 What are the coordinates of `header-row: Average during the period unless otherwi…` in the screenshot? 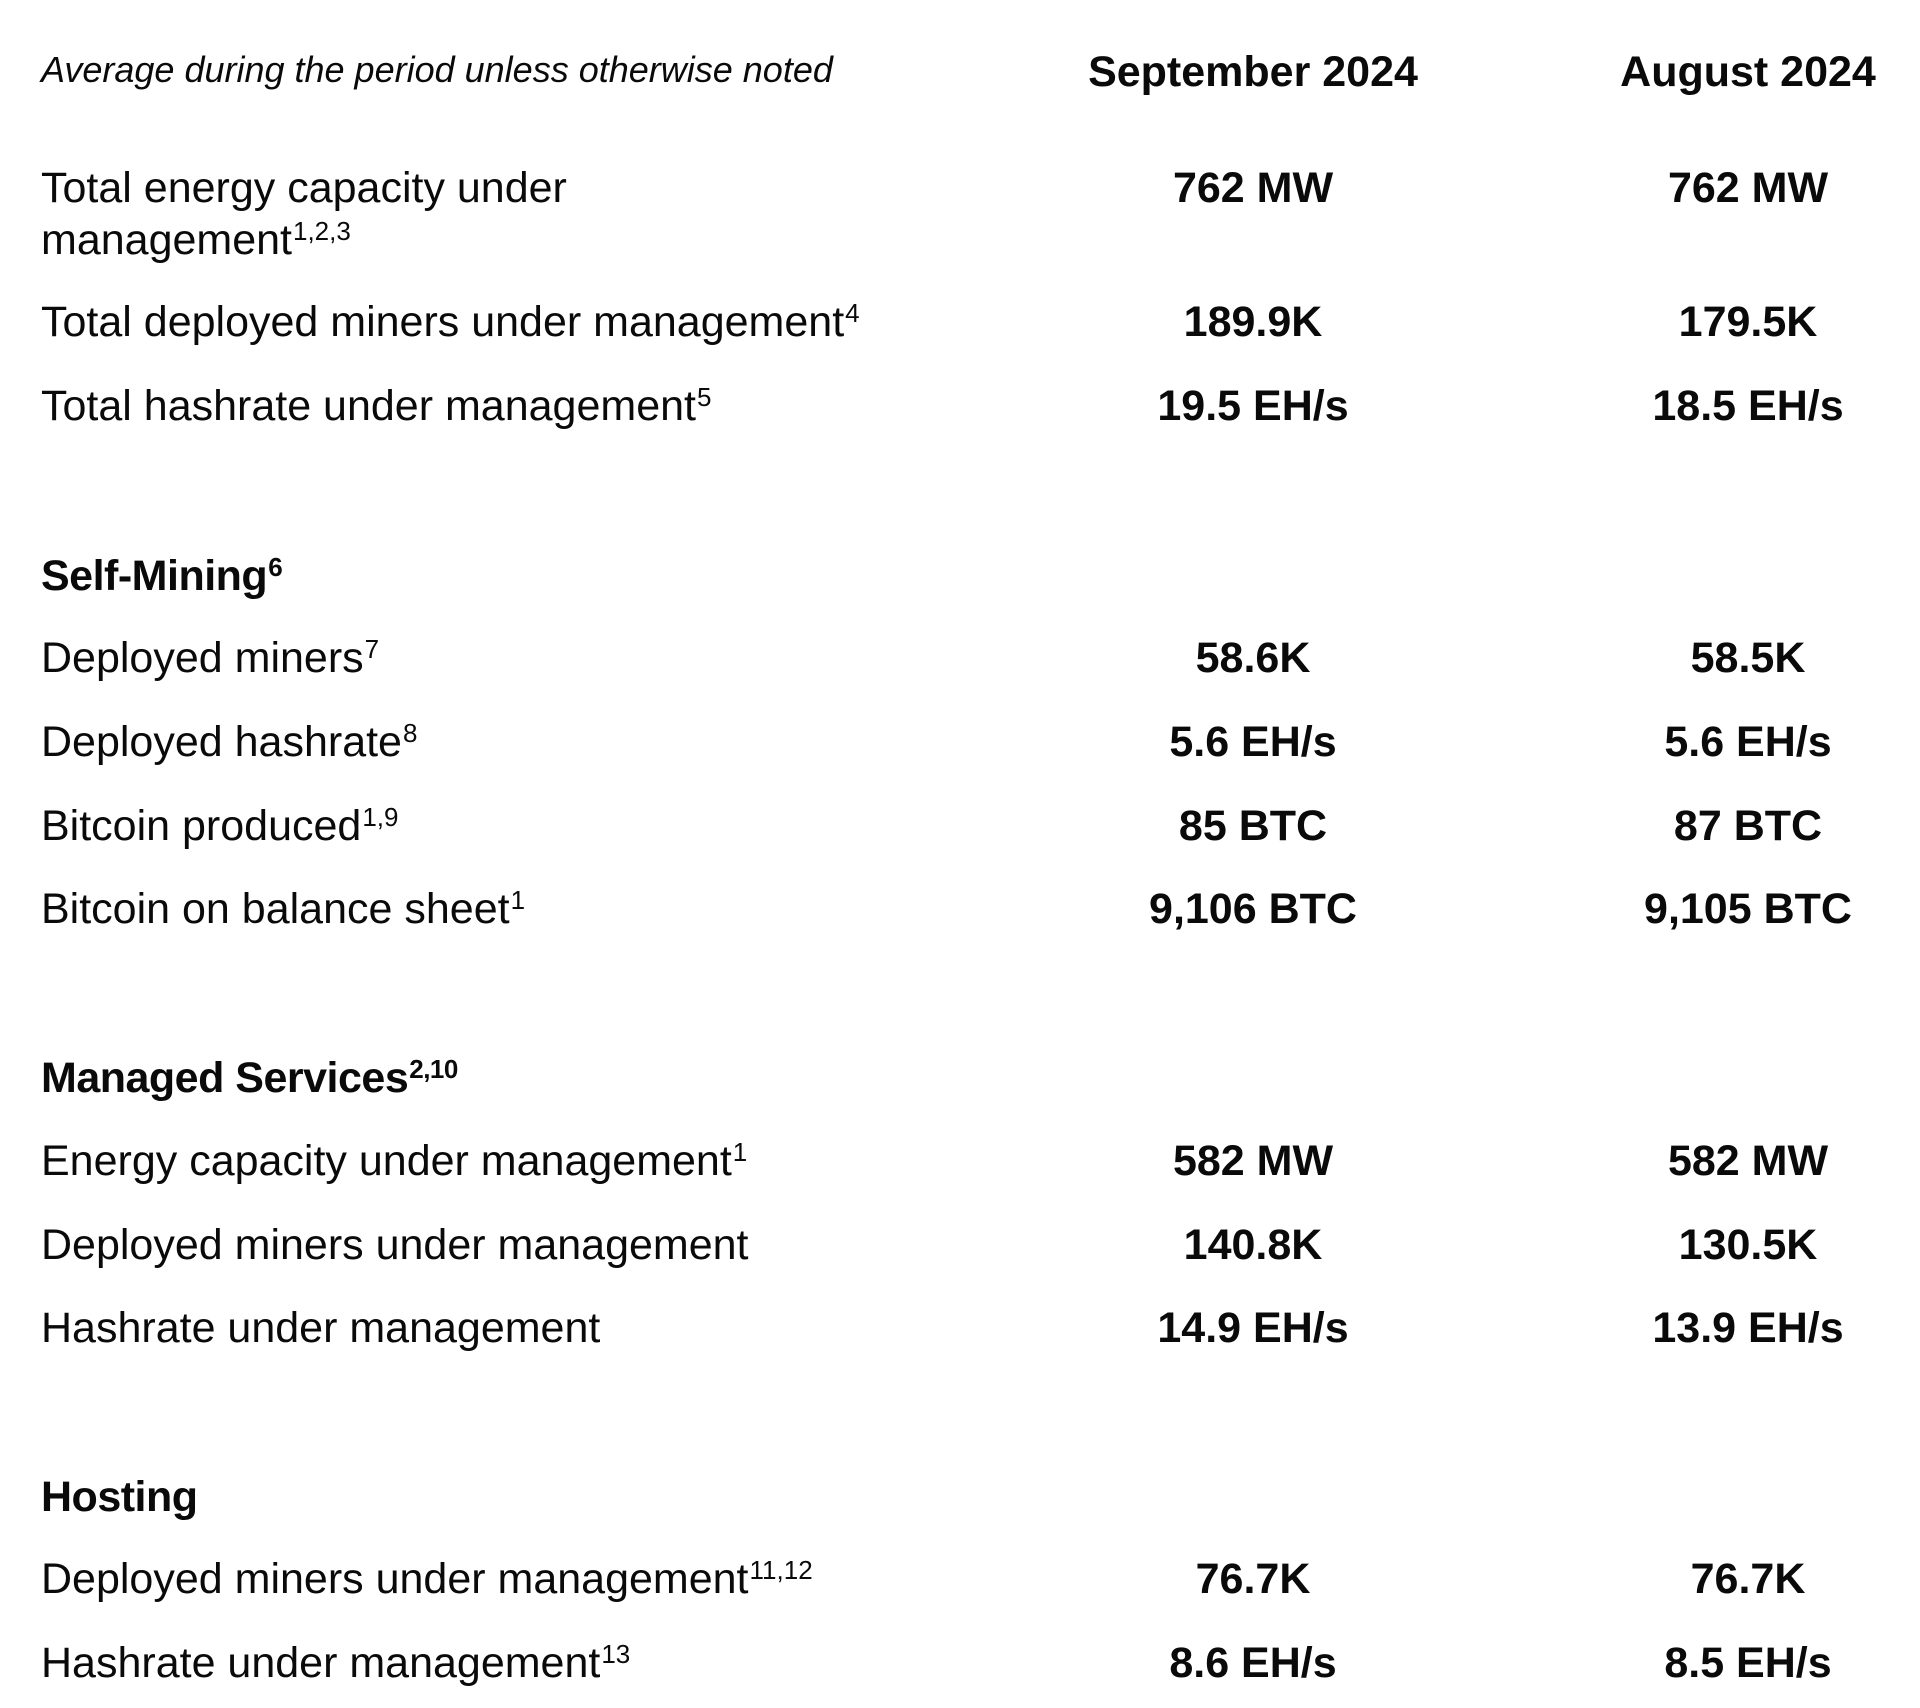 It's located at (960, 76).